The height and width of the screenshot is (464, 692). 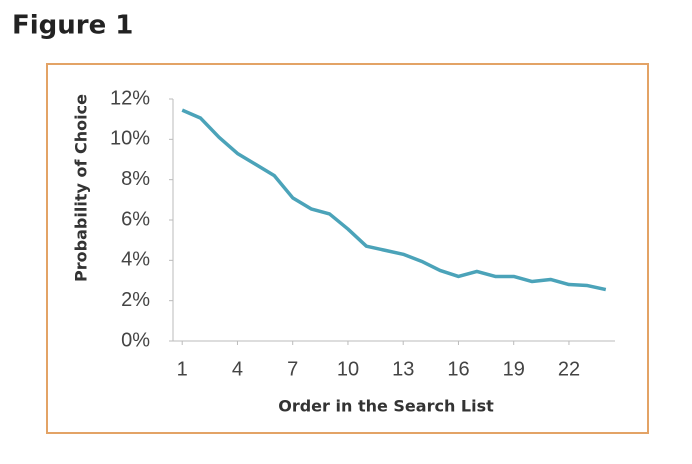 I want to click on x-tick-label: 22, so click(x=569, y=369).